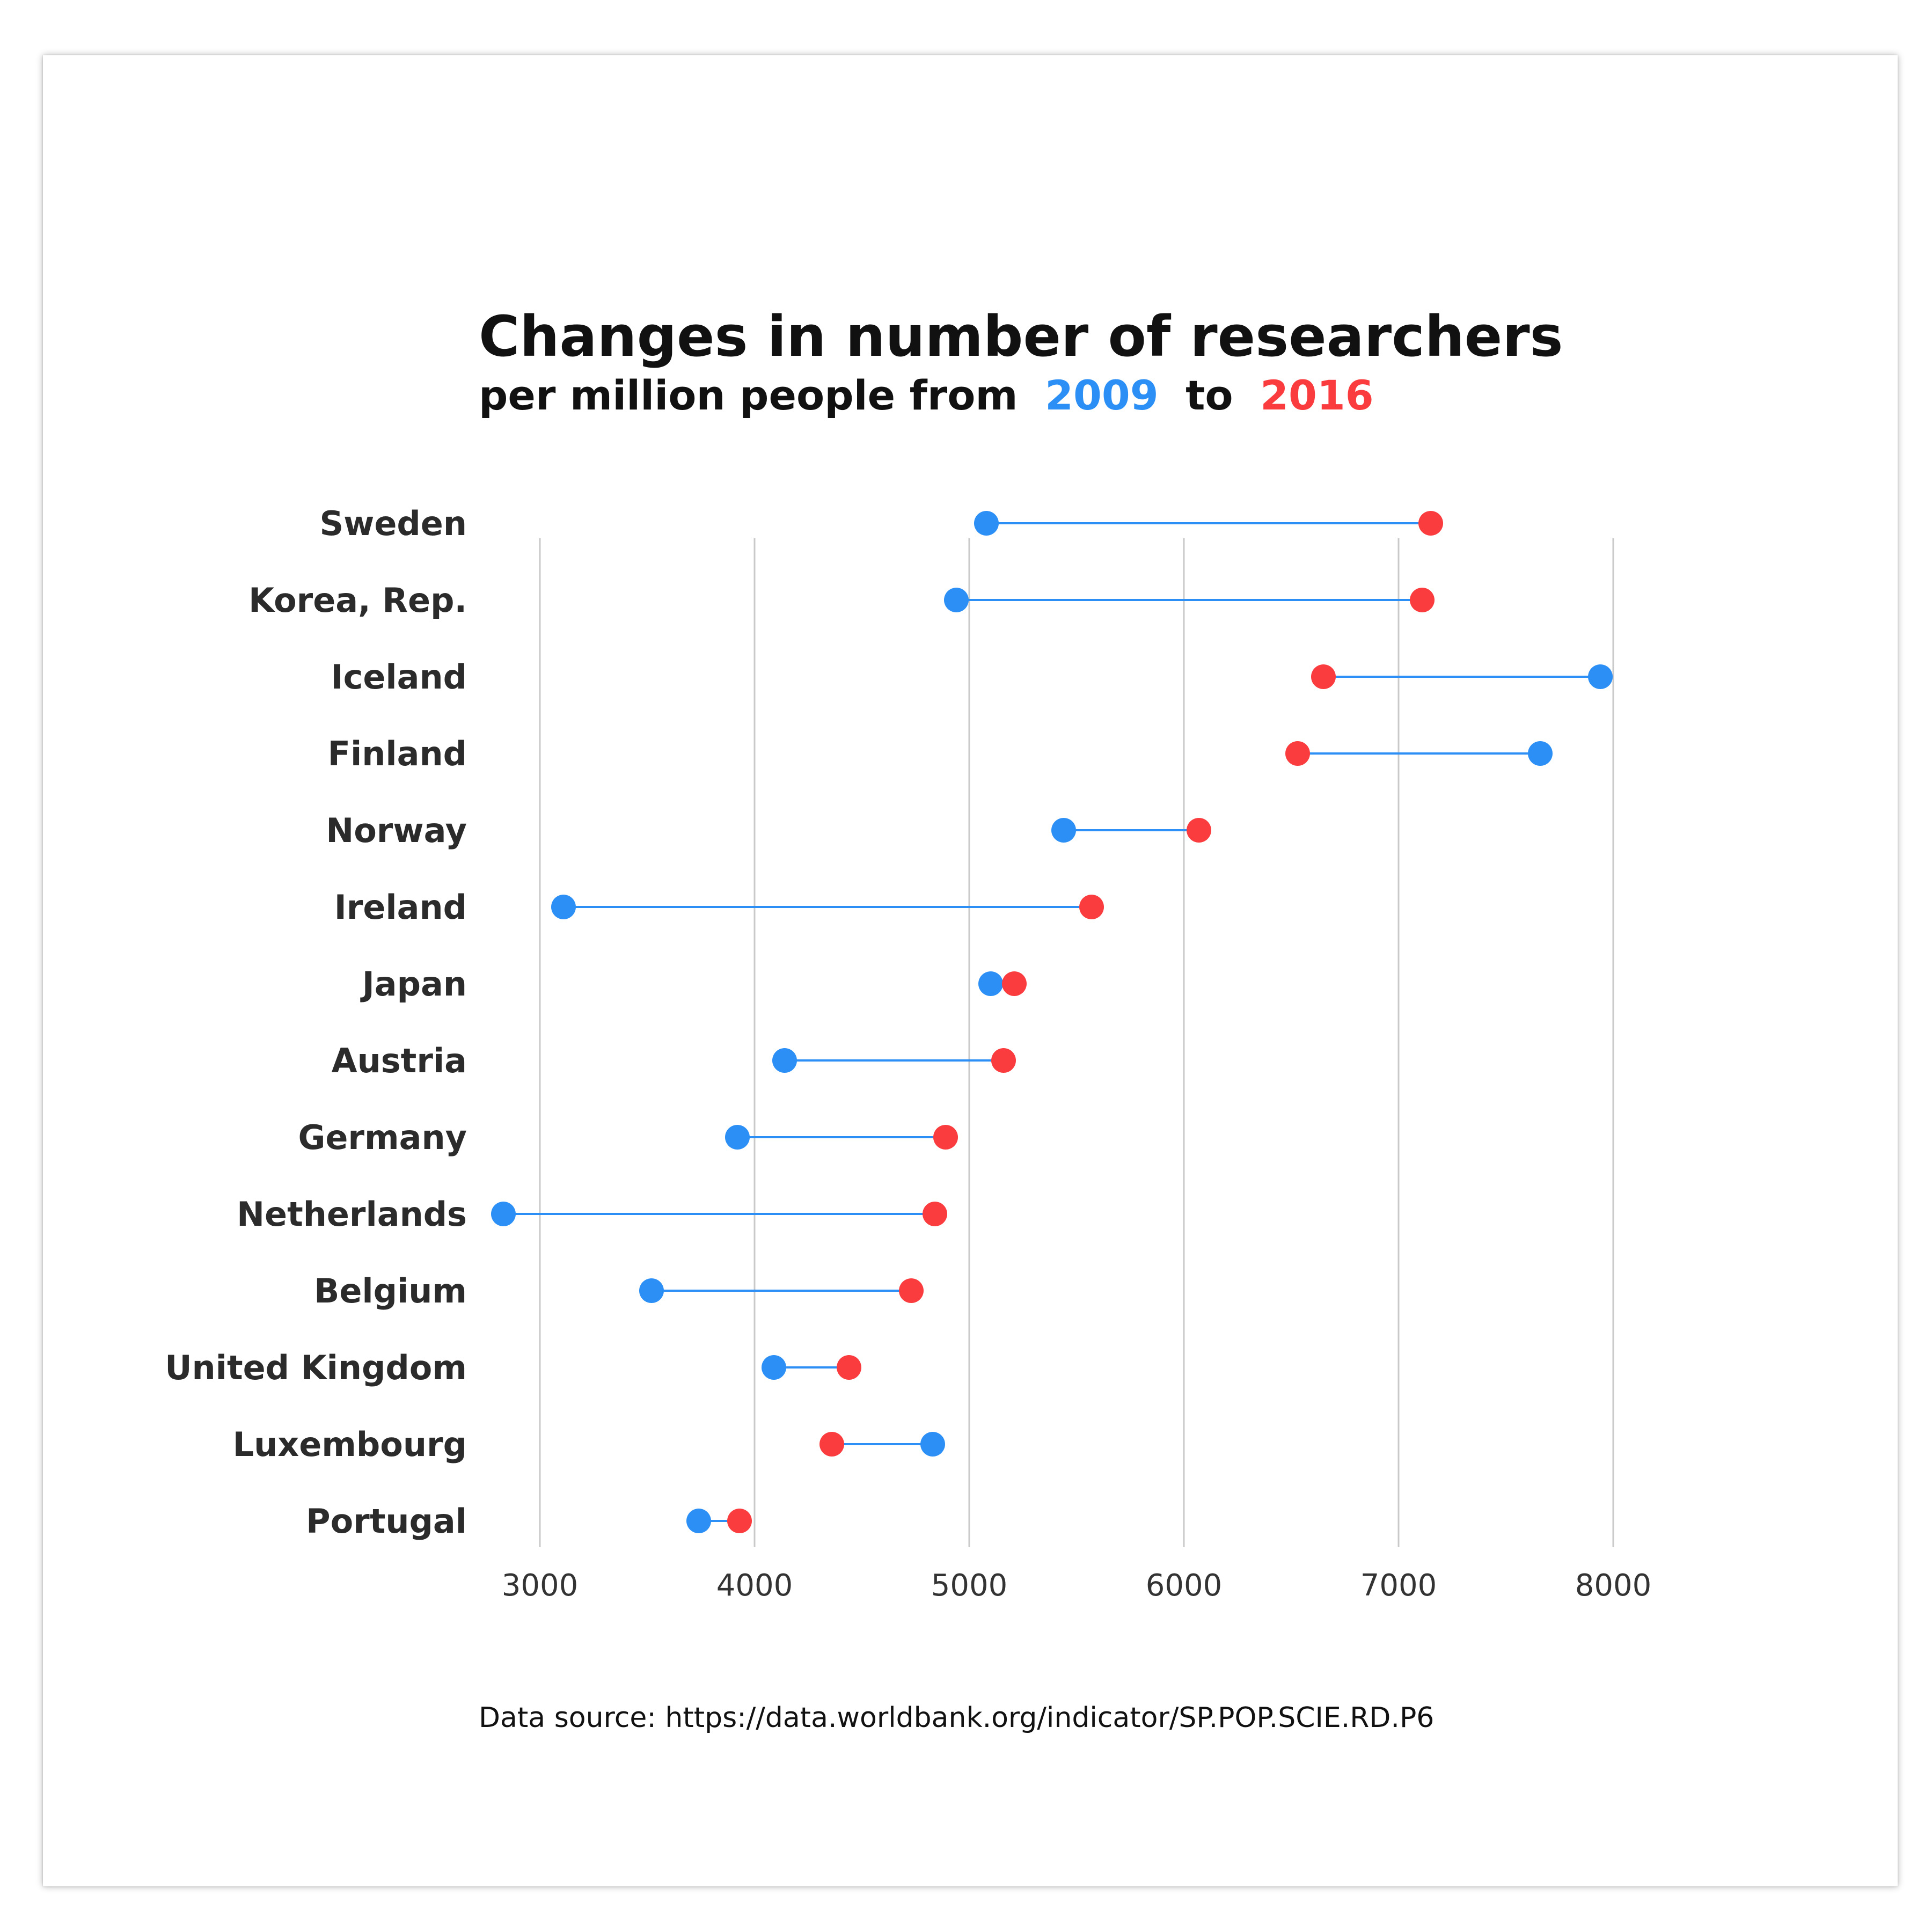  What do you see at coordinates (748, 395) in the screenshot?
I see `subtitle-prefix: per million people from` at bounding box center [748, 395].